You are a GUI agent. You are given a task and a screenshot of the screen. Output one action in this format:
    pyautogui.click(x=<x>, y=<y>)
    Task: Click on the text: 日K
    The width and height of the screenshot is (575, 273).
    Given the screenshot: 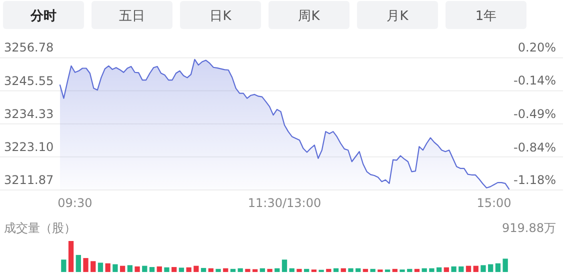 What is the action you would take?
    pyautogui.click(x=221, y=16)
    